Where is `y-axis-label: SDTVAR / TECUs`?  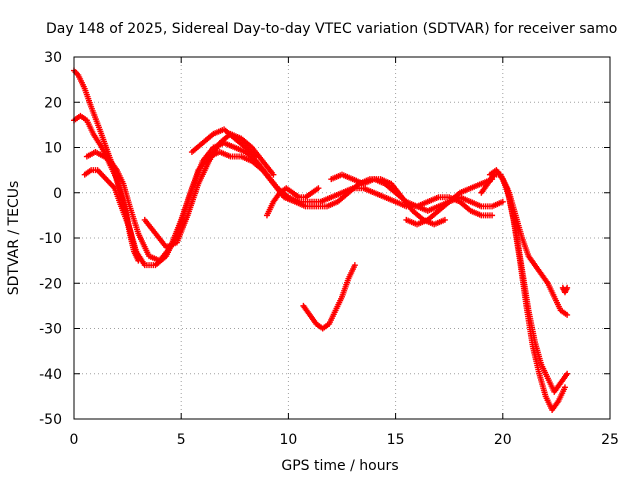 y-axis-label: SDTVAR / TECUs is located at coordinates (14, 238).